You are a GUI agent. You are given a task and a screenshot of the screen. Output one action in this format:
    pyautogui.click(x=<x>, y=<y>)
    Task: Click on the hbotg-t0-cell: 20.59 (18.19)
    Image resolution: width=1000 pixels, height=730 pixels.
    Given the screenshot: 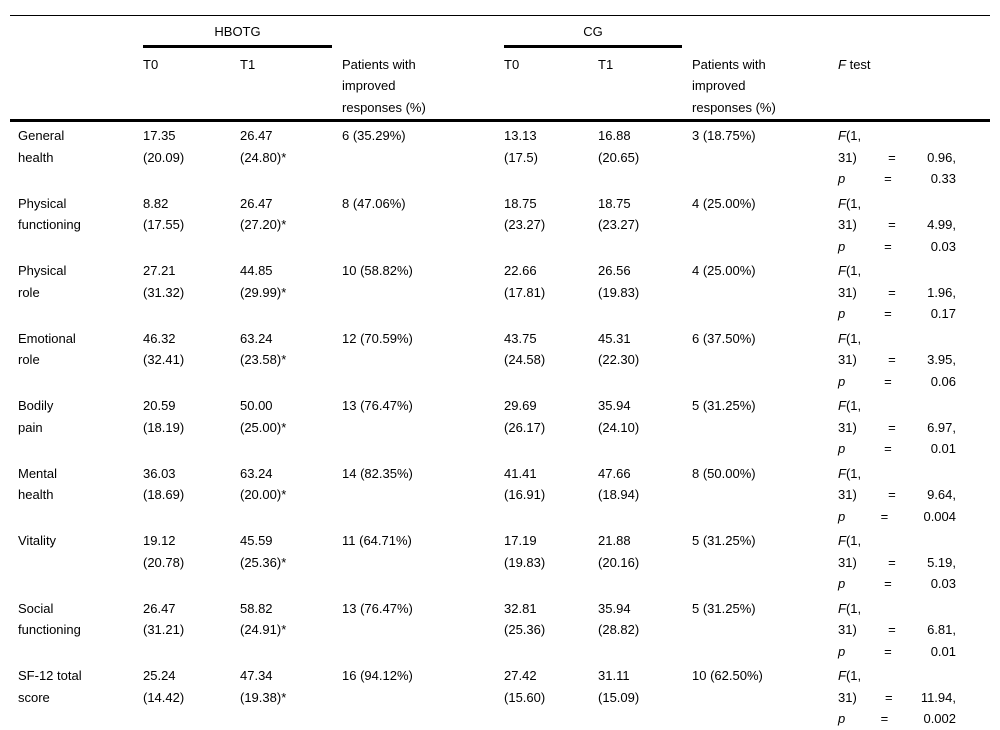 What is the action you would take?
    pyautogui.click(x=164, y=416)
    